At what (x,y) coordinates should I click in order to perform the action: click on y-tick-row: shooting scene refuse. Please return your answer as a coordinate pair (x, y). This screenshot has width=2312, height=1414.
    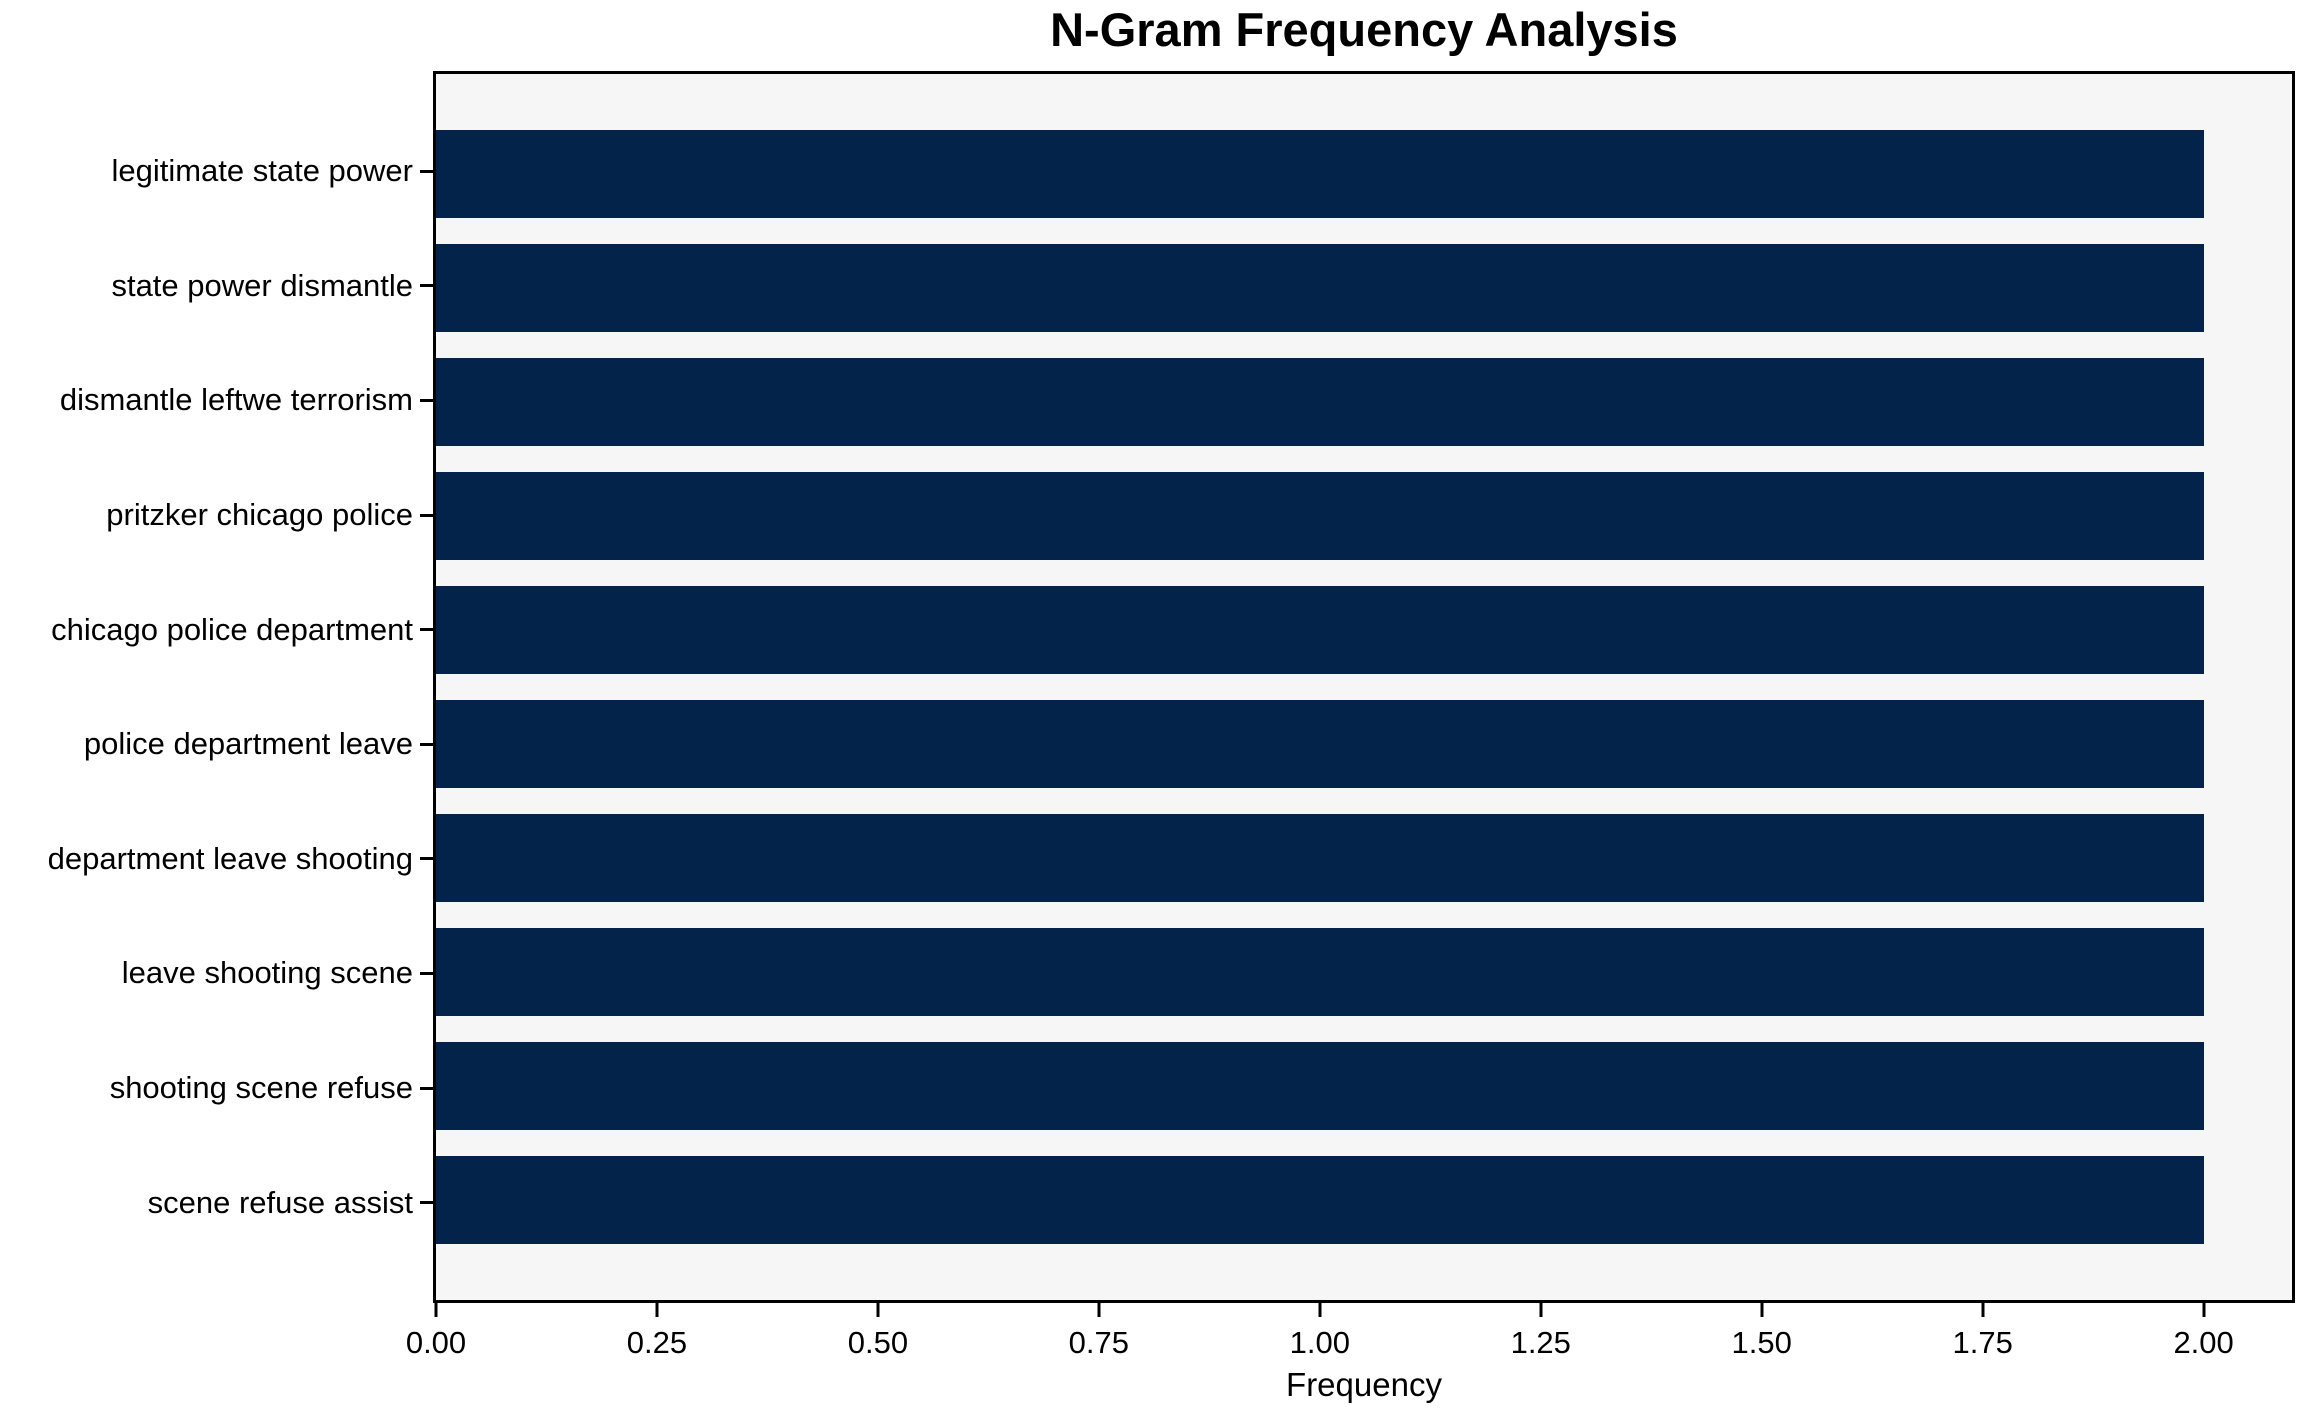
    Looking at the image, I should click on (216, 1088).